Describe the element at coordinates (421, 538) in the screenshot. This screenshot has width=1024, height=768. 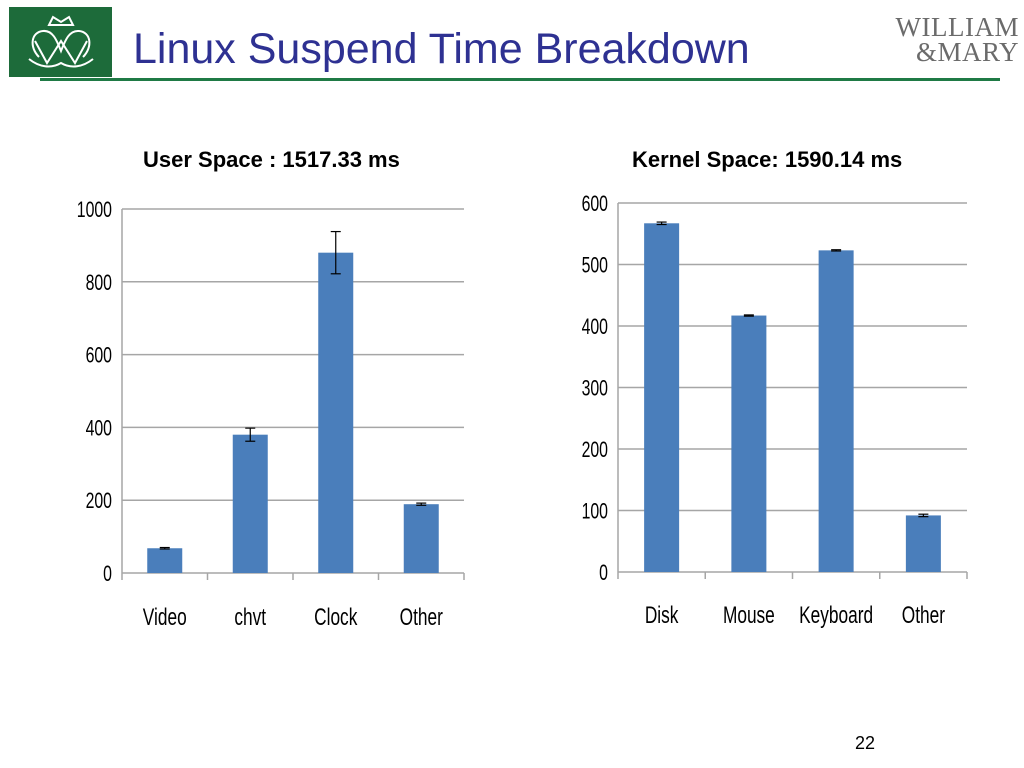
I see `user-bar-other` at that location.